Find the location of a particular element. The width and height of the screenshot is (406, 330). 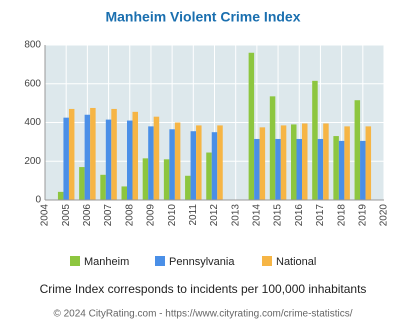

legend-label: Pennsylvania is located at coordinates (202, 262).